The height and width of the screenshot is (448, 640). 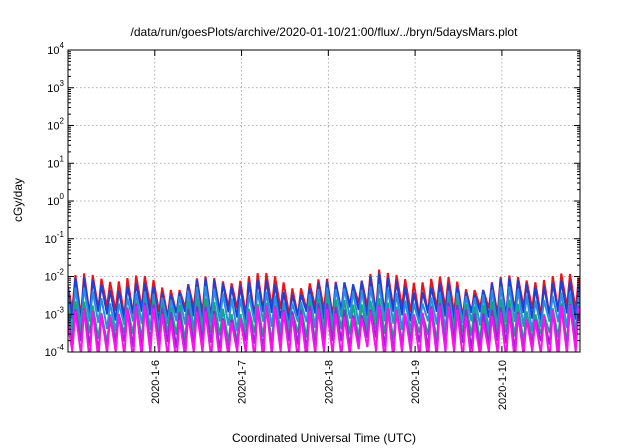 I want to click on x-tick-label: 2020-1-6, so click(x=156, y=382).